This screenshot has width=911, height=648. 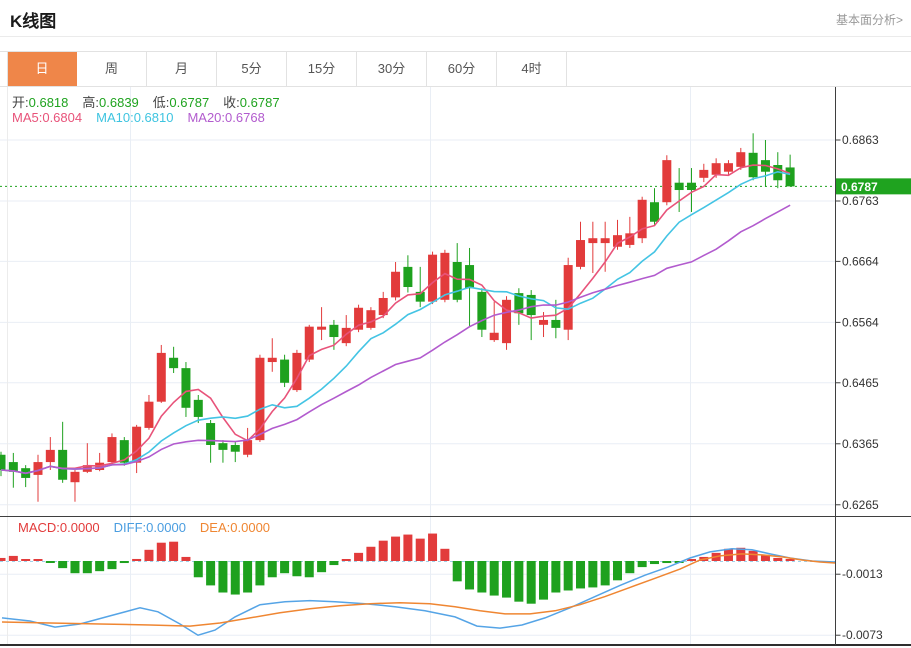 What do you see at coordinates (862, 574) in the screenshot?
I see `macd-axis-label: -0.0013` at bounding box center [862, 574].